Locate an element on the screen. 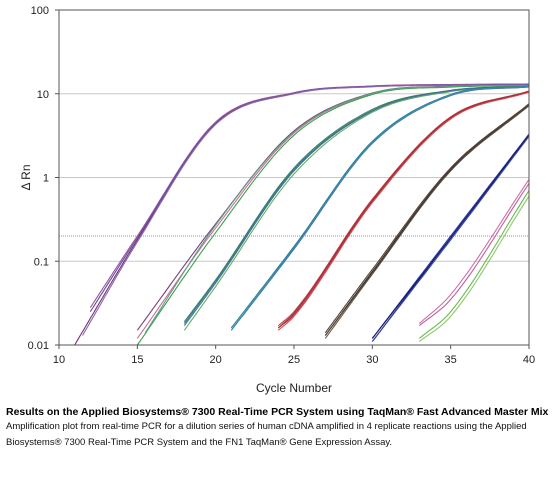 Image resolution: width=556 pixels, height=500 pixels. x-tick-label: 10 is located at coordinates (59, 360).